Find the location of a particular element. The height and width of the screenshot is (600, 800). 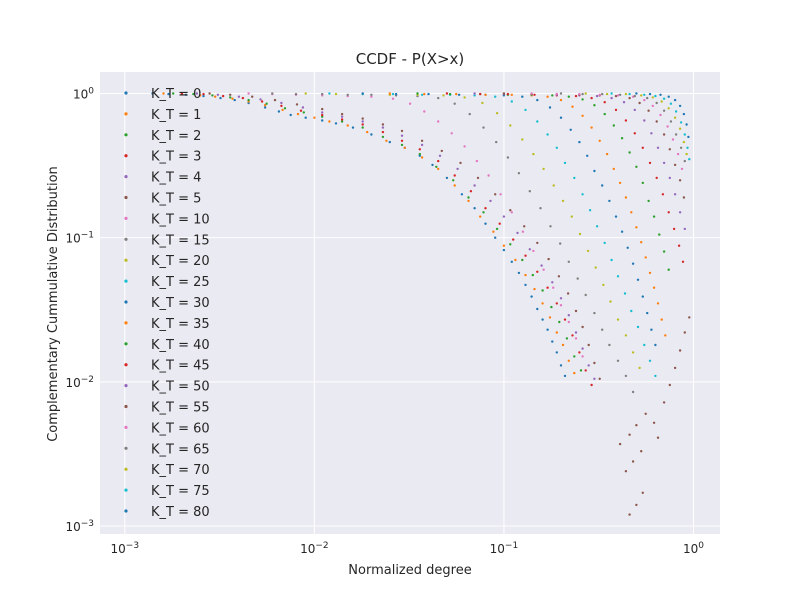

legend-label: K_T = 25 is located at coordinates (180, 282).